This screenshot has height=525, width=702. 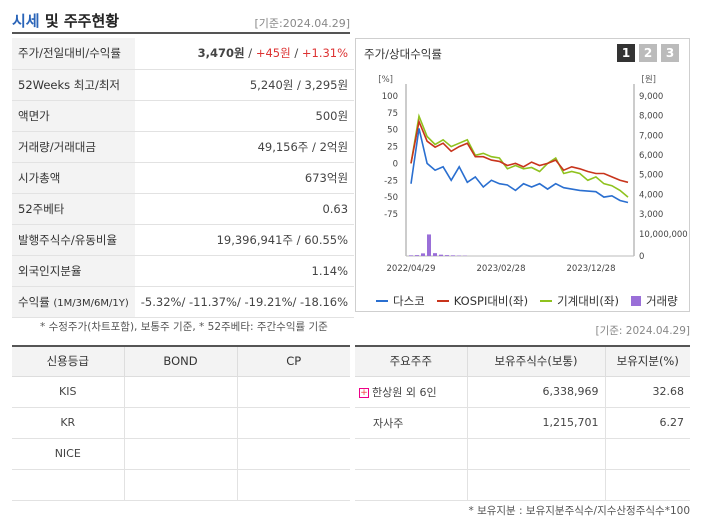 What do you see at coordinates (73, 240) in the screenshot?
I see `row-label: 발행주식수/유동비율` at bounding box center [73, 240].